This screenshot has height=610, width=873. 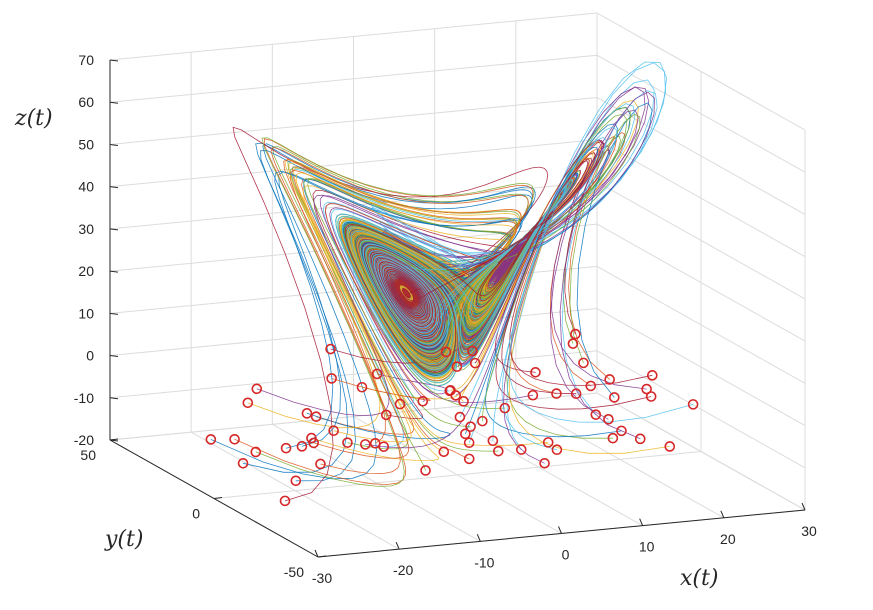 I want to click on z-tick-label: 50, so click(x=86, y=144).